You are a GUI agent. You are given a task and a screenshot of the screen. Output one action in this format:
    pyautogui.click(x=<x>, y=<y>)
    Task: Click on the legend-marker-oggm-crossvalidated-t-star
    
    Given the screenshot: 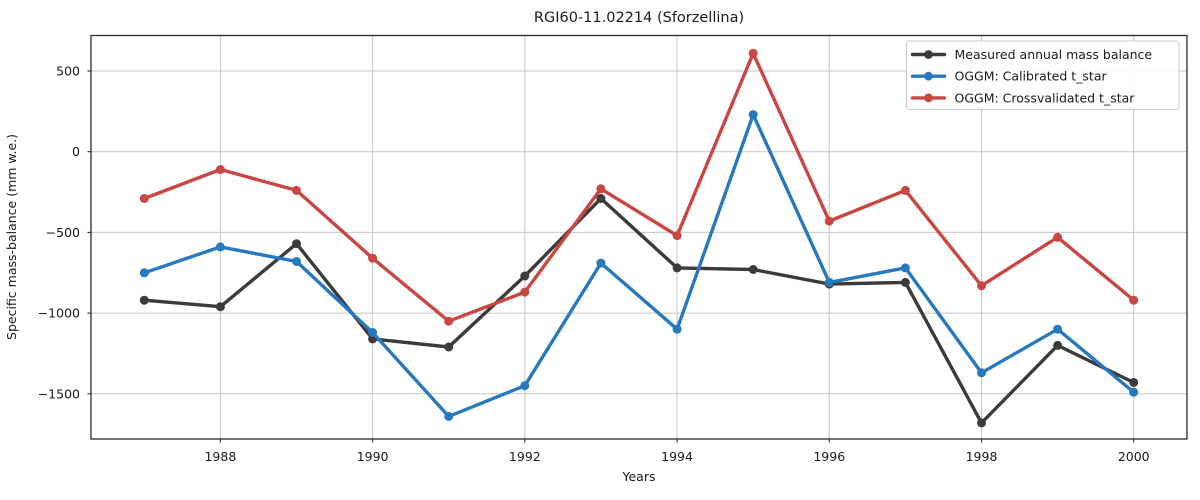 What is the action you would take?
    pyautogui.click(x=928, y=98)
    